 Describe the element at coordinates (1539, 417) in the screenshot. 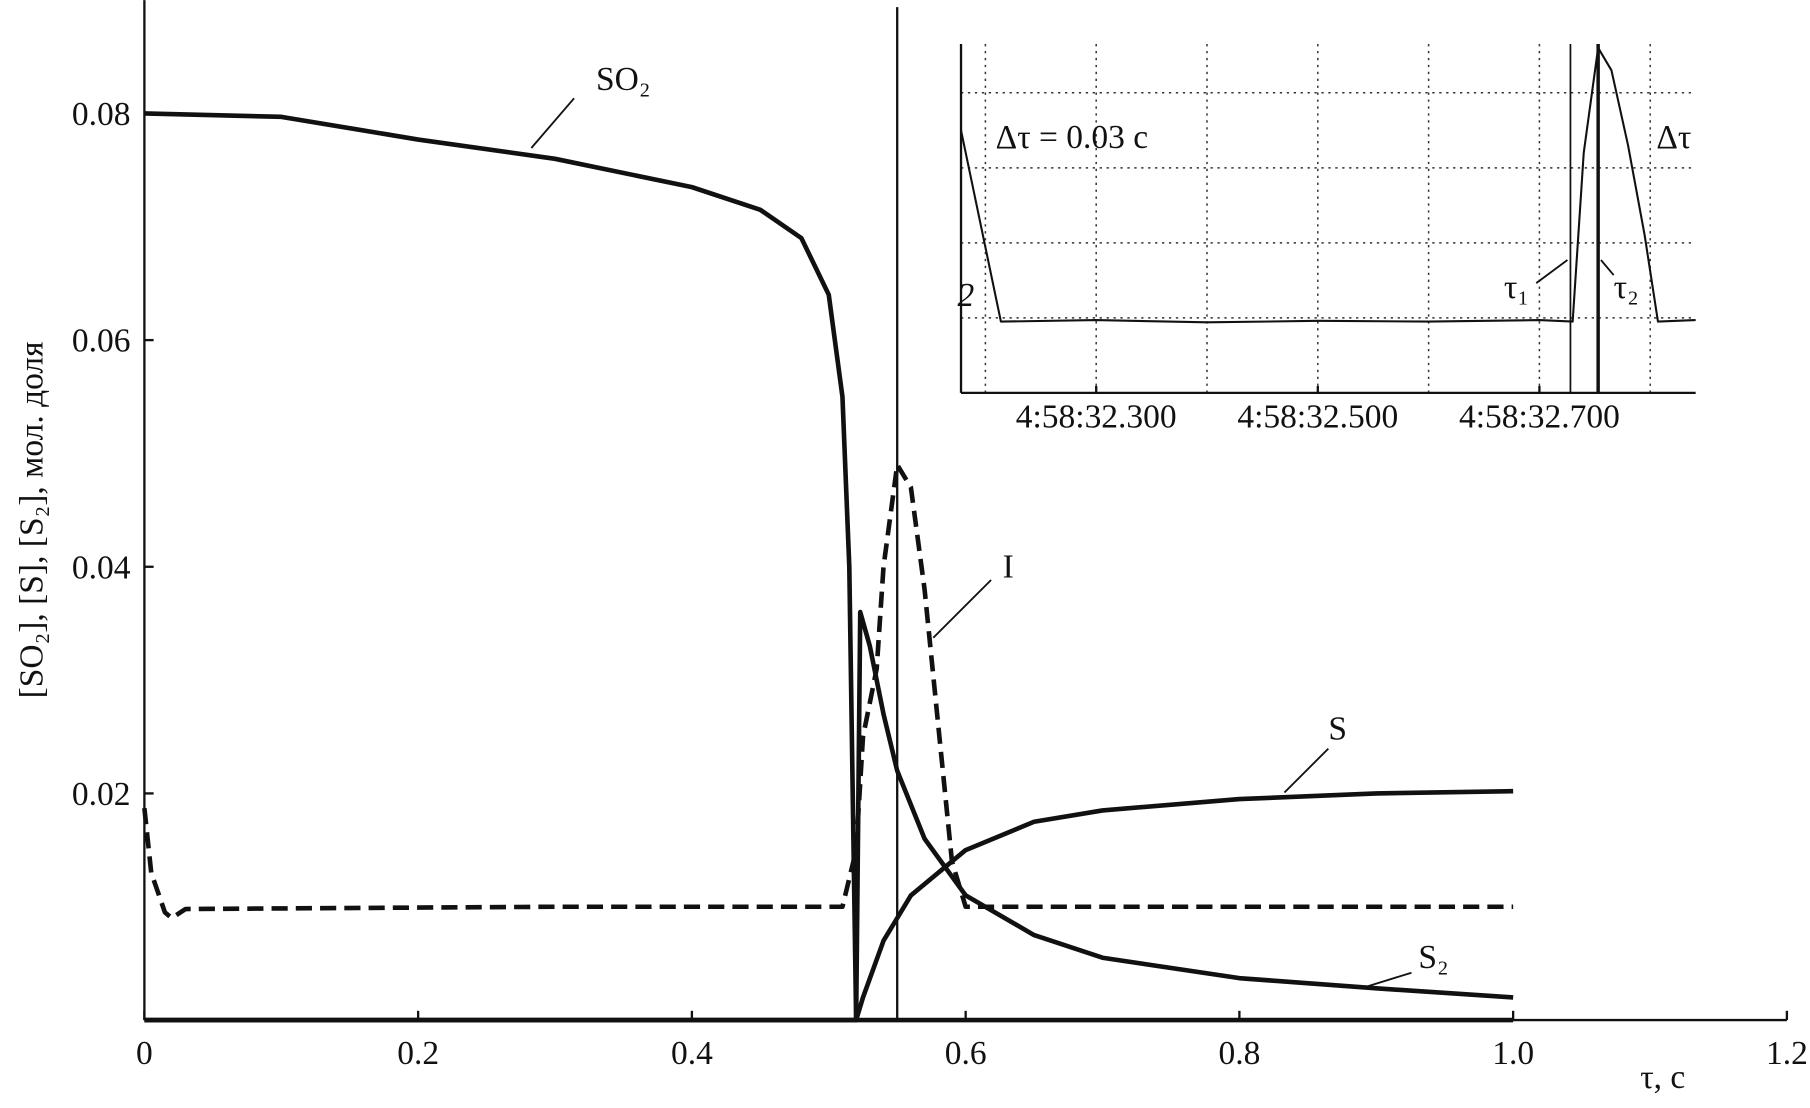

I see `x-tick-label: 4:58:32.700` at that location.